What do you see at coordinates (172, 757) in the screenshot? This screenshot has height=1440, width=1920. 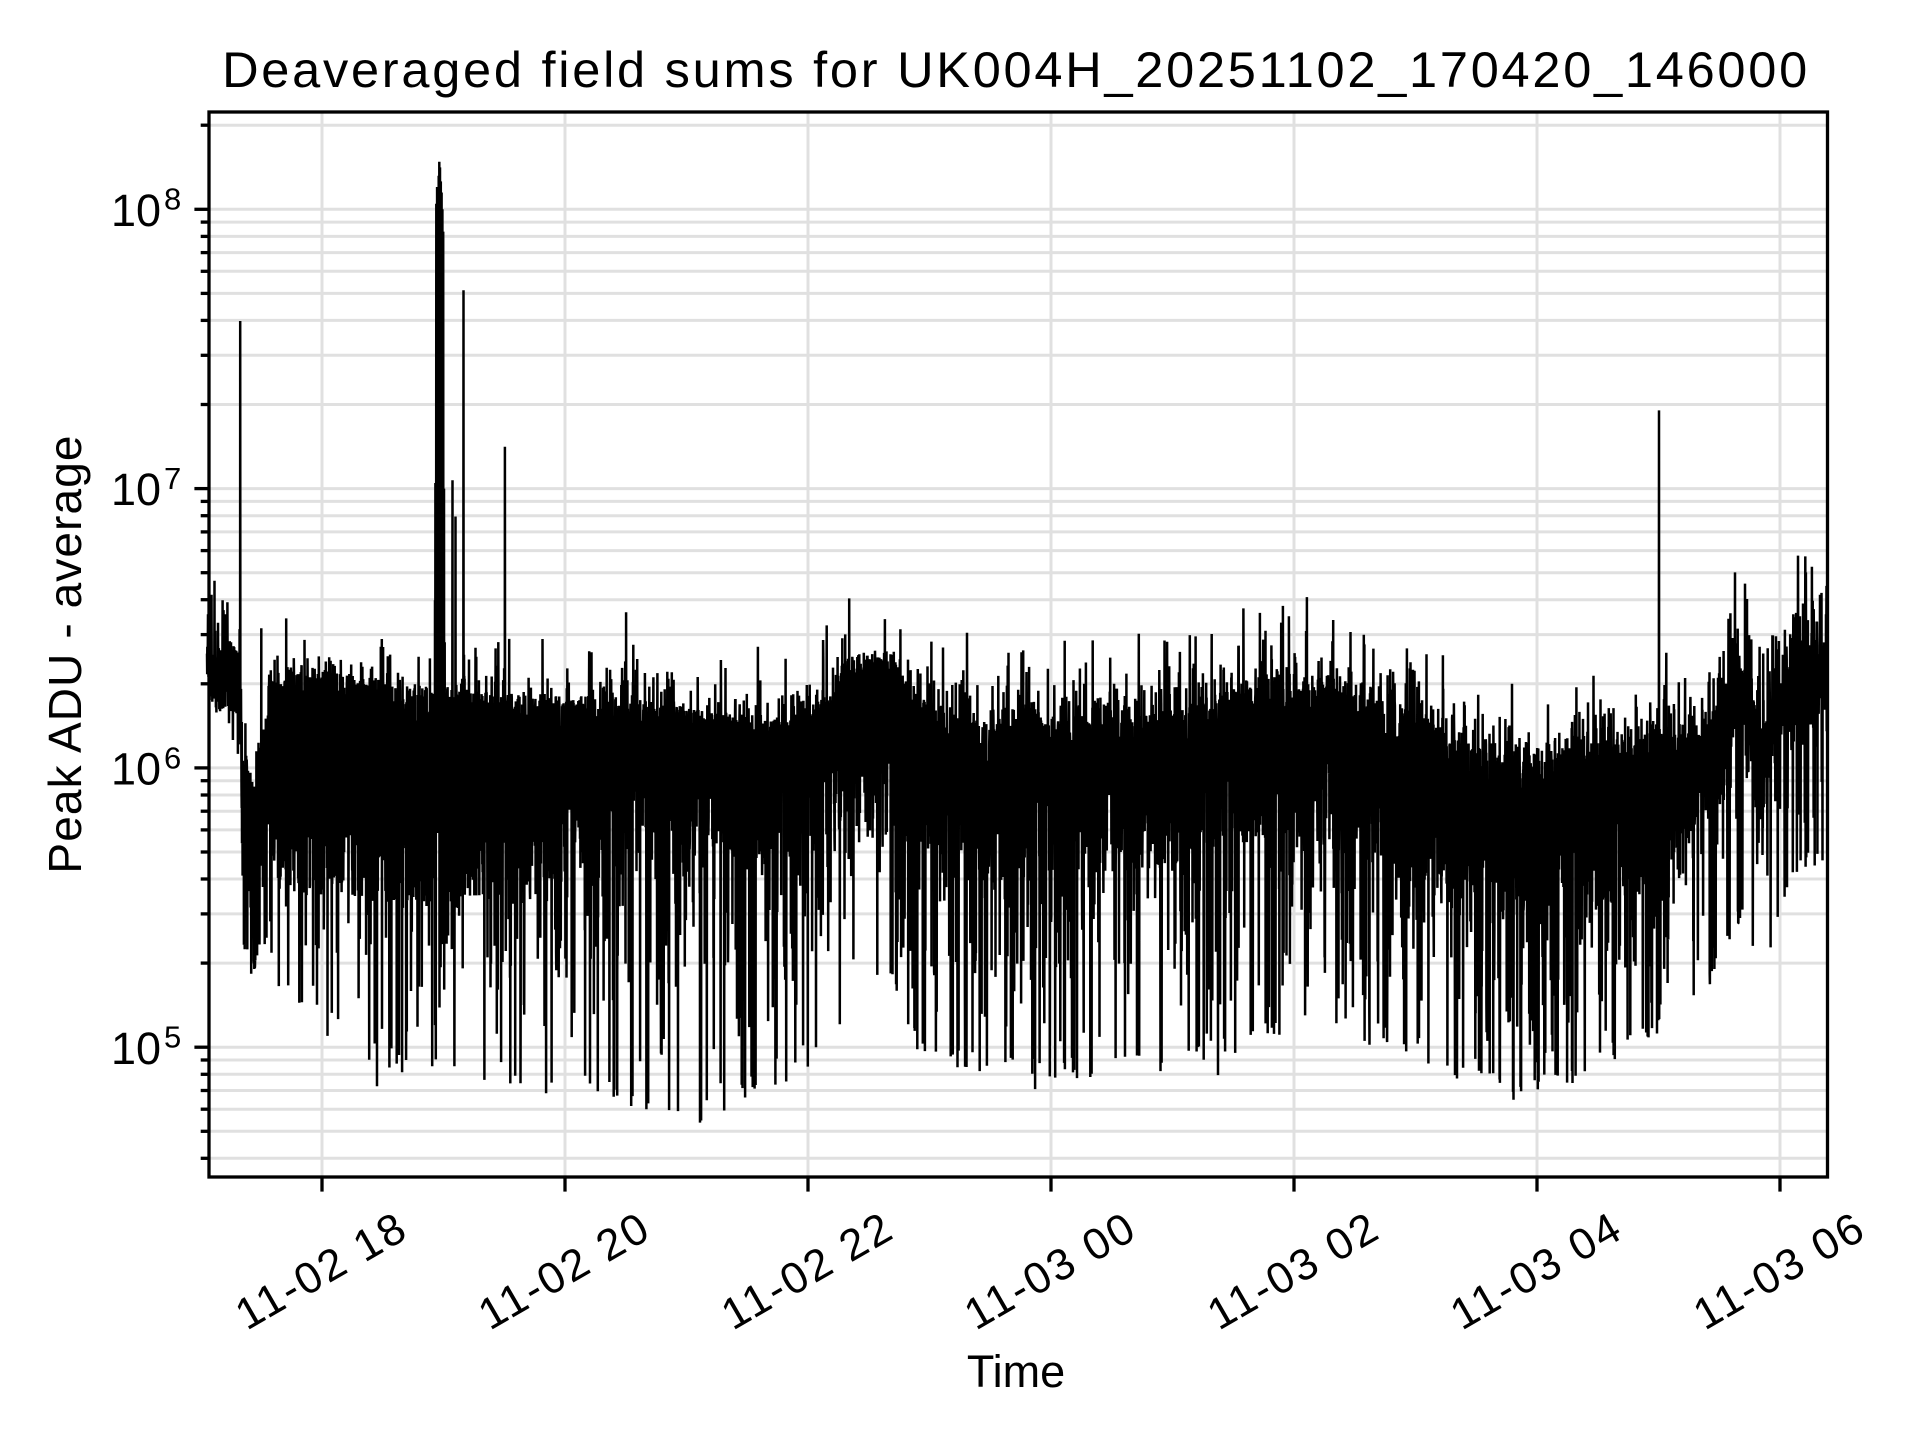 I see `svg-text: 6` at bounding box center [172, 757].